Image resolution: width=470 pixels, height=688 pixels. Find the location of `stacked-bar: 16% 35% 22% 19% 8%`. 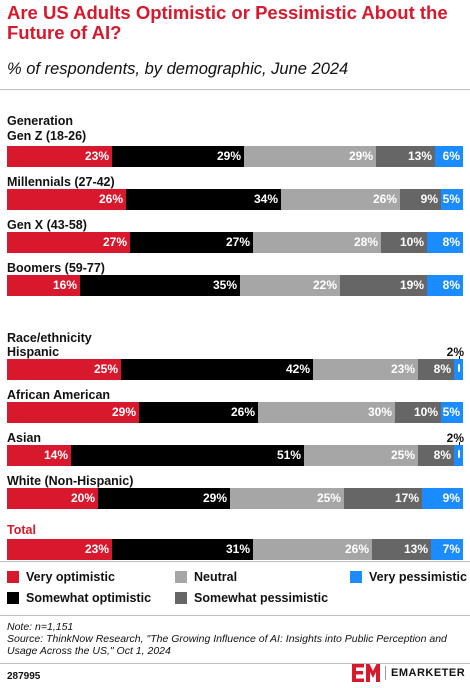

stacked-bar: 16% 35% 22% 19% 8% is located at coordinates (235, 285).